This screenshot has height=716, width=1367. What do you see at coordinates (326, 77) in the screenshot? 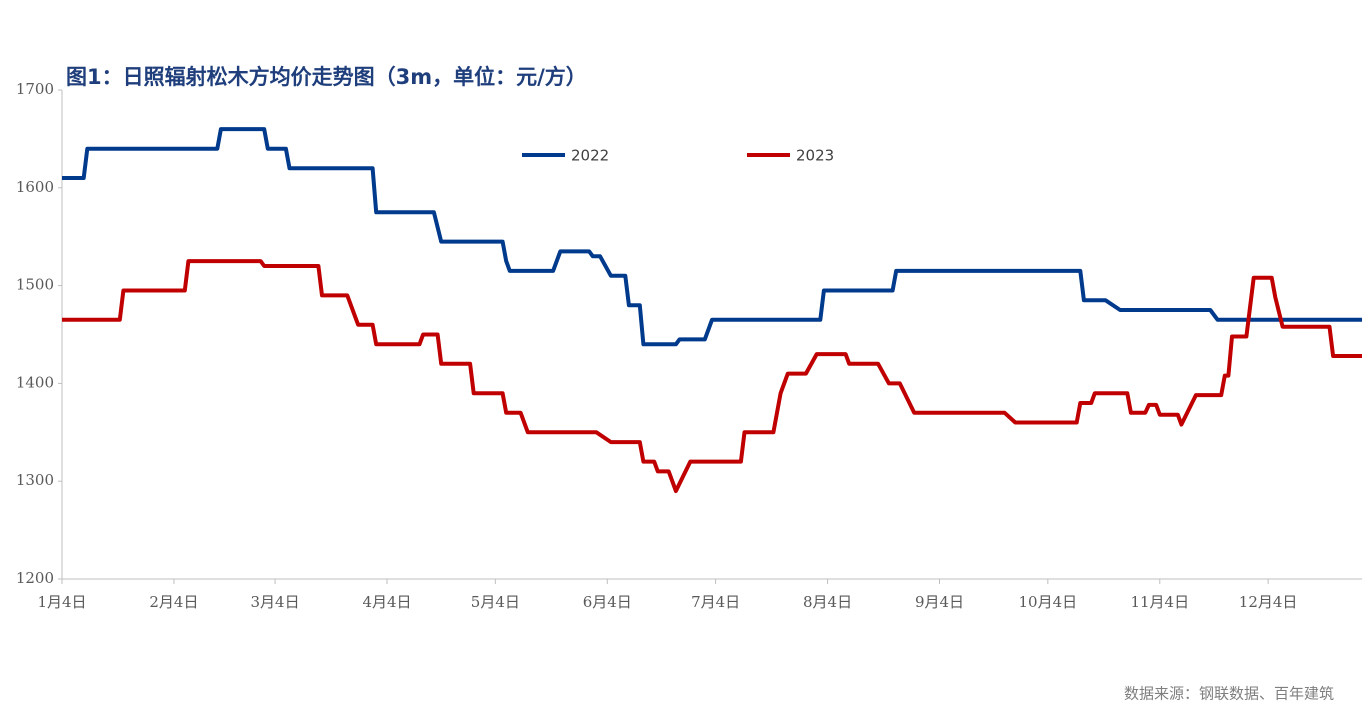
I see `chart-title: 图1：日照辐射松木方均价走势图（3m，单位：元/方）` at bounding box center [326, 77].